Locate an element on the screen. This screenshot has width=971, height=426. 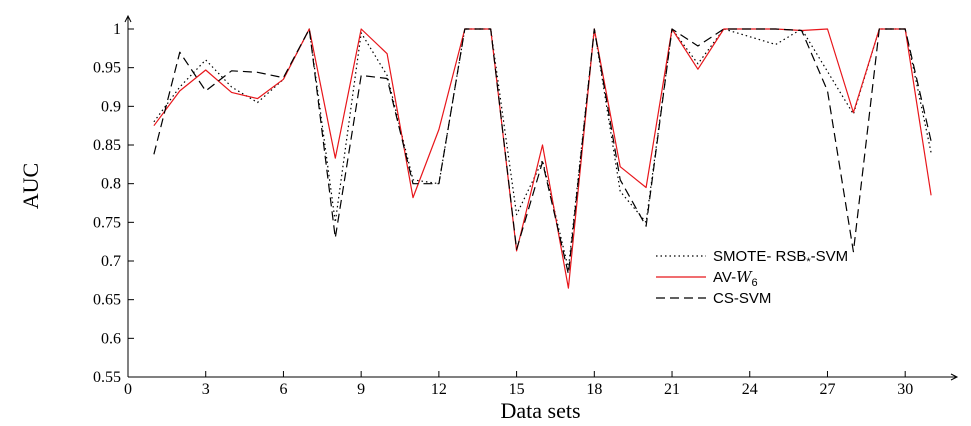
y-tick-label: 0.9 is located at coordinates (111, 106).